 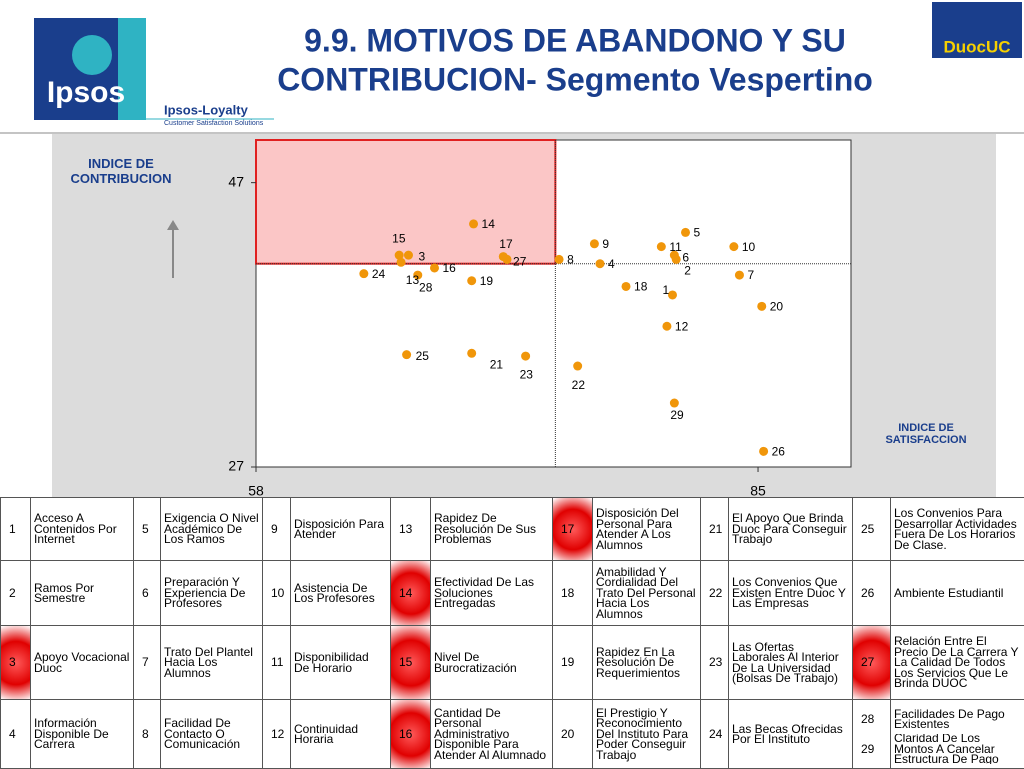 I want to click on text: Apoyo Vocacional Duoc, so click(x=82, y=662).